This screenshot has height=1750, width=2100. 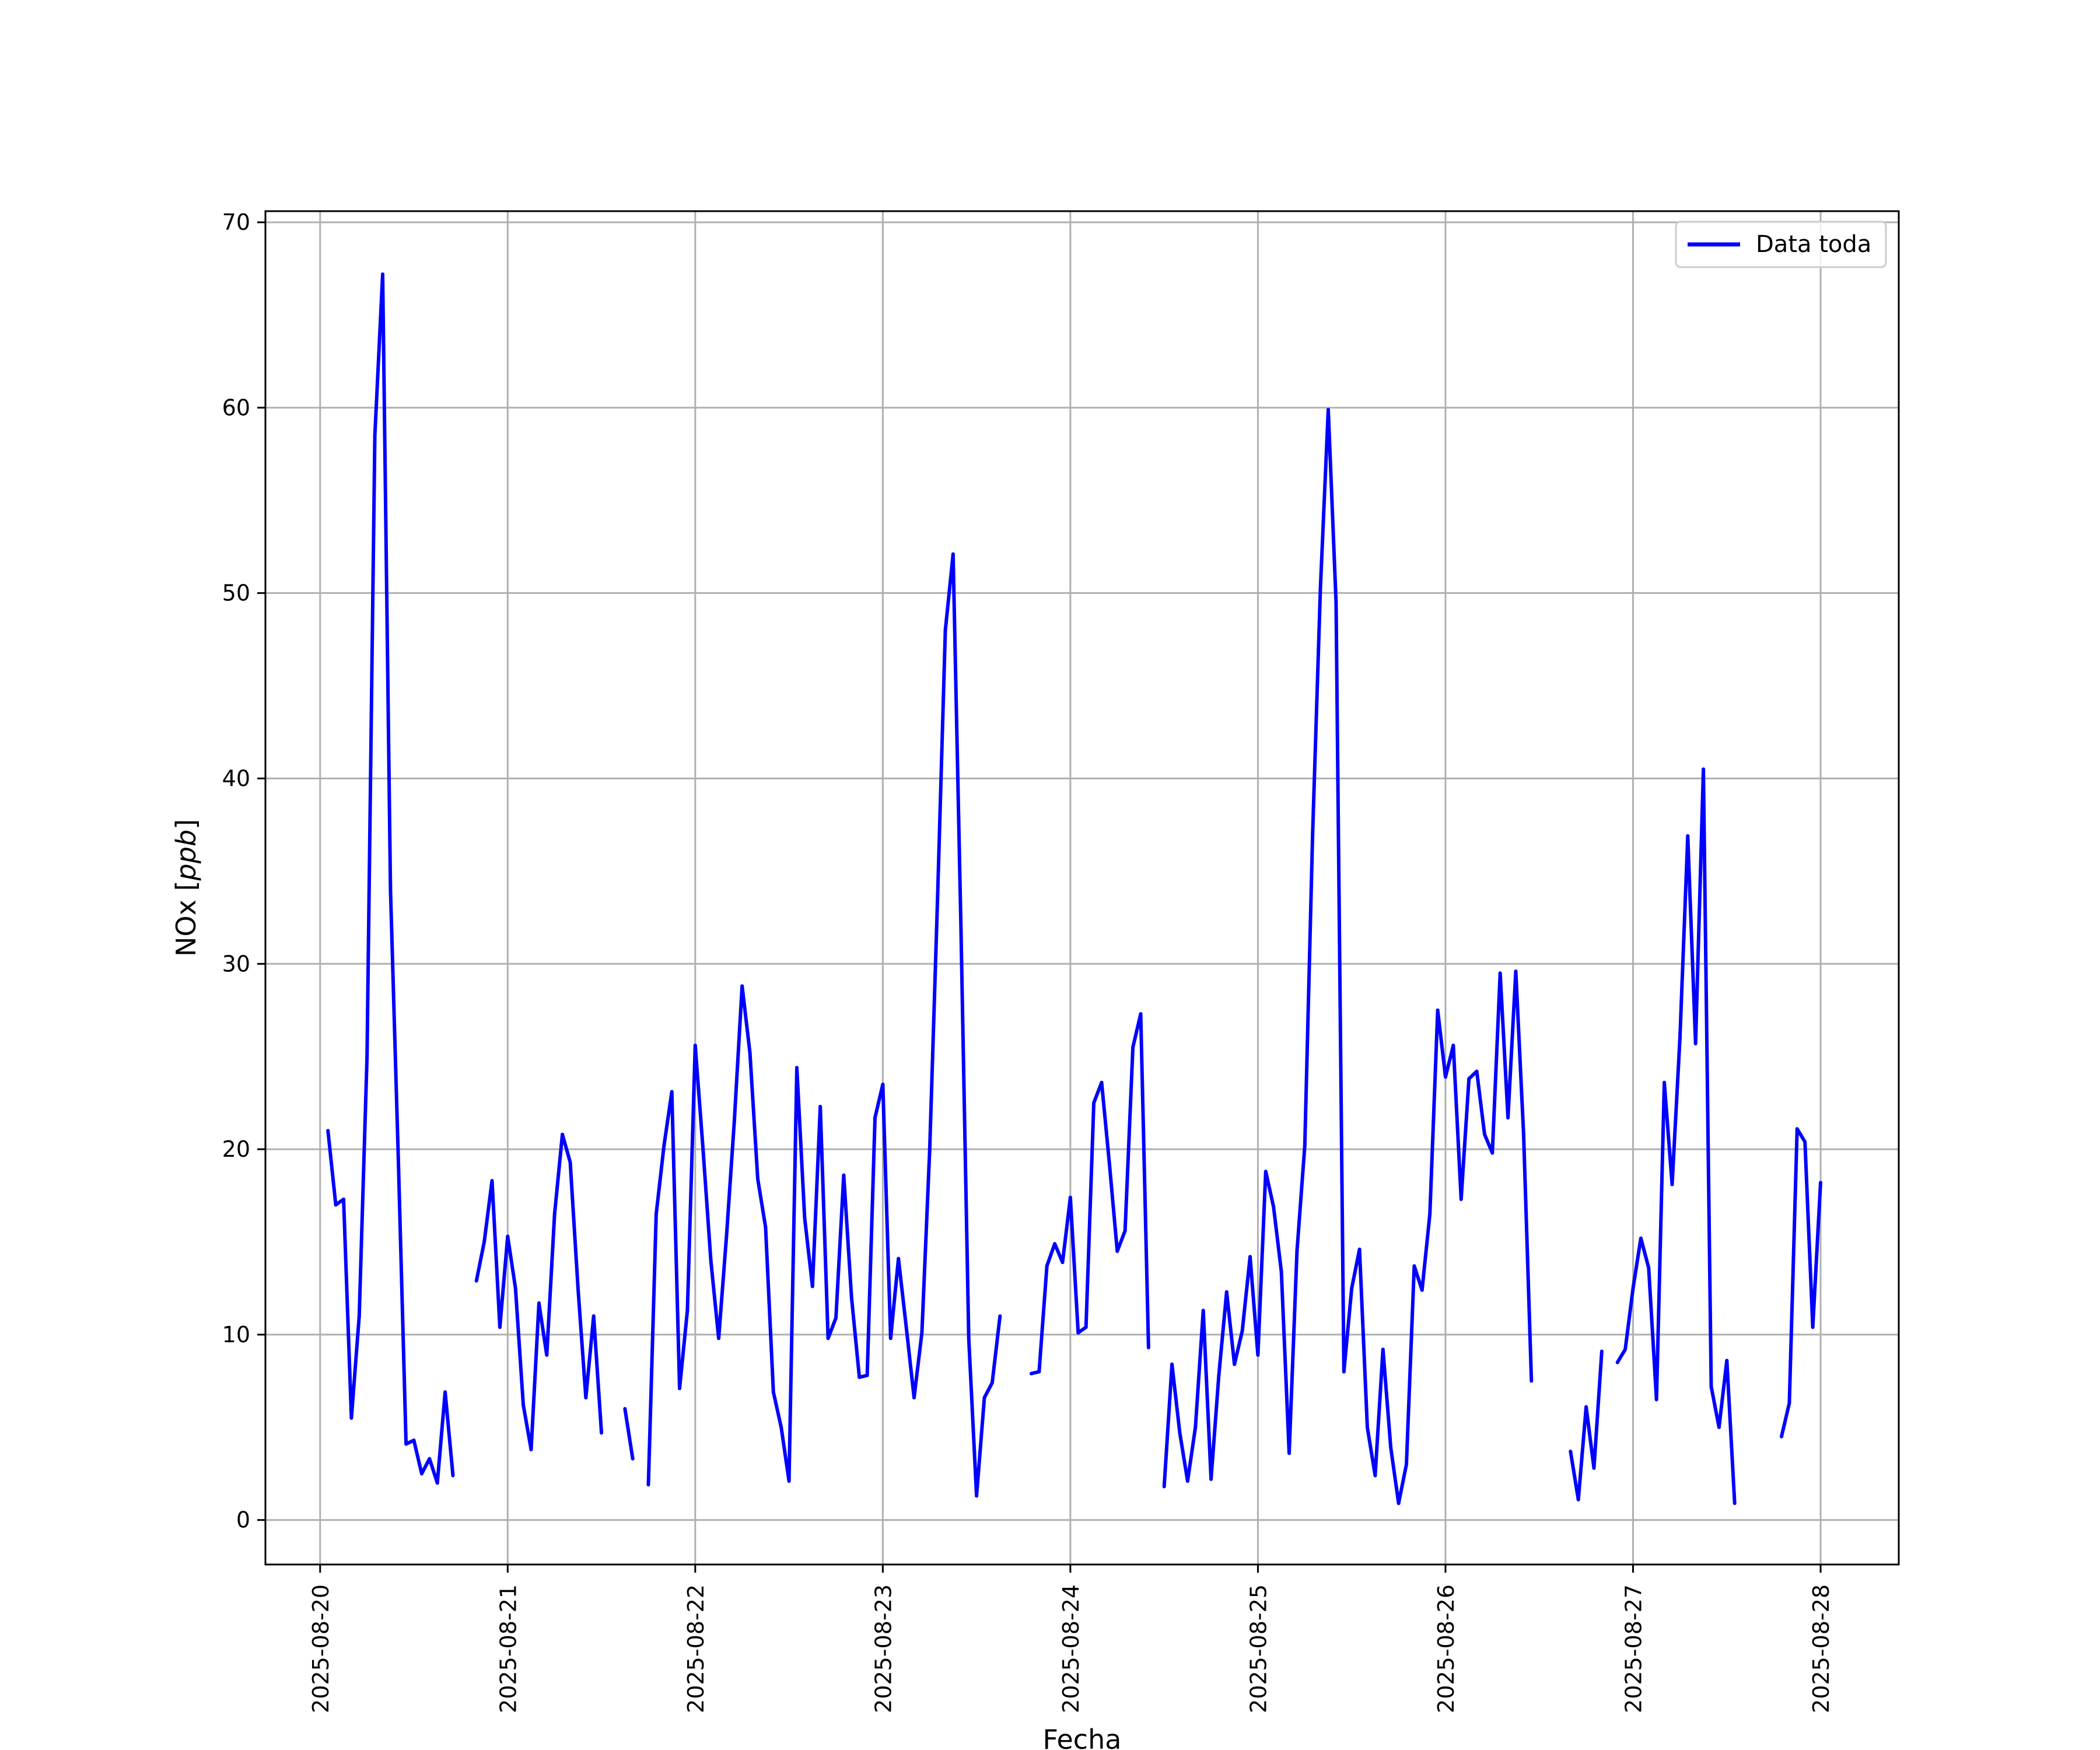 What do you see at coordinates (186, 855) in the screenshot?
I see `y-axis-label-unit: ppb` at bounding box center [186, 855].